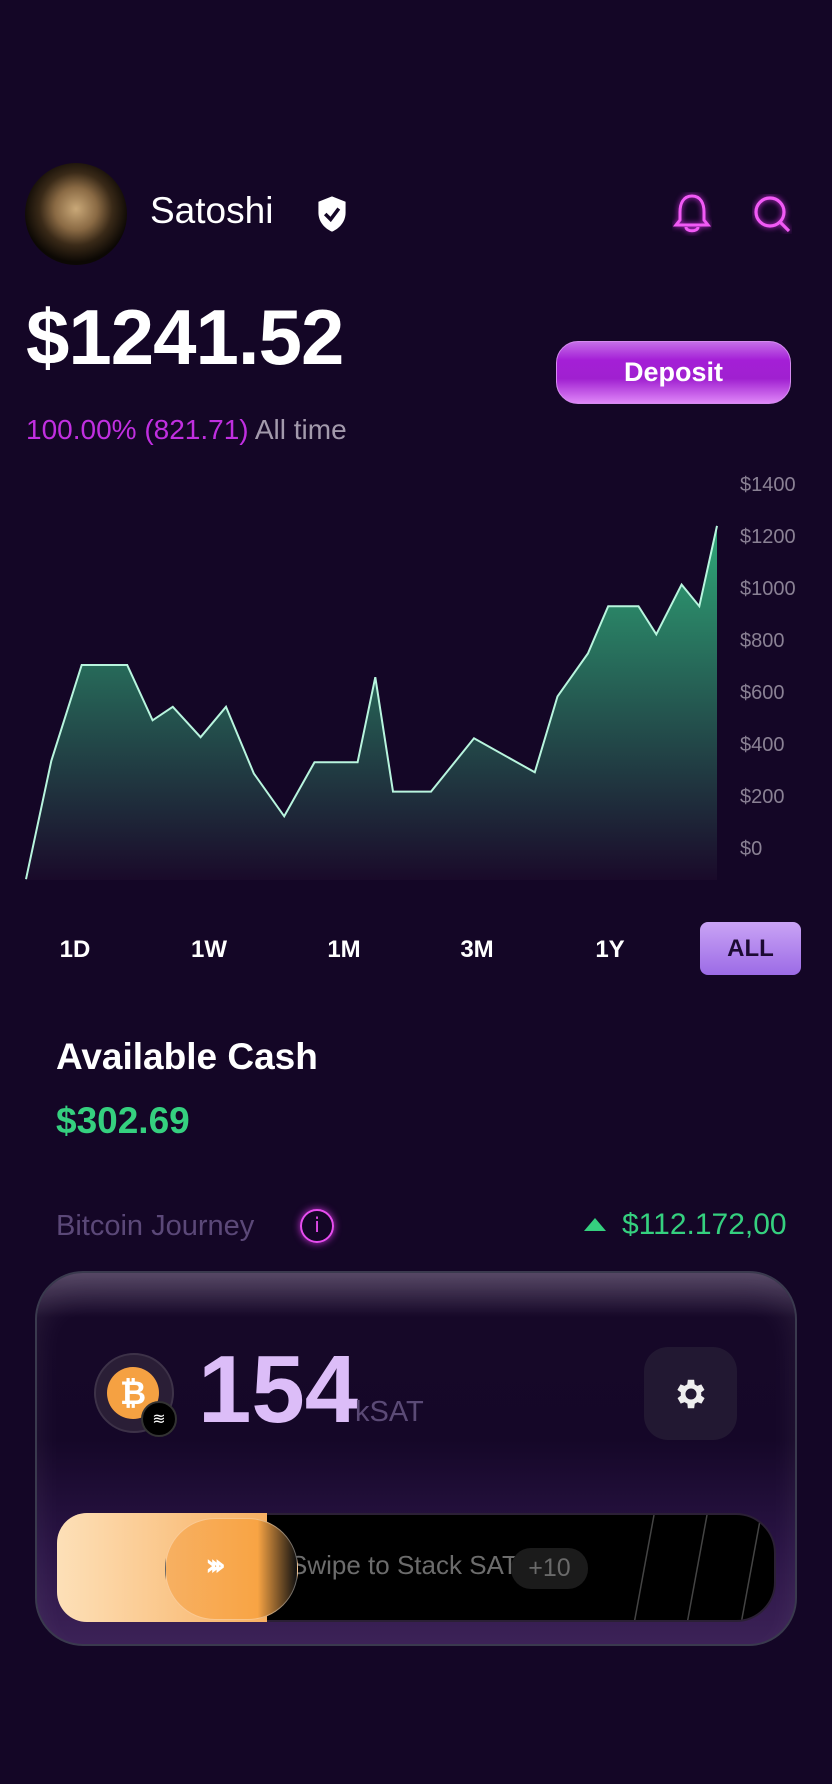  Describe the element at coordinates (762, 693) in the screenshot. I see `y-tick-label: $600` at that location.